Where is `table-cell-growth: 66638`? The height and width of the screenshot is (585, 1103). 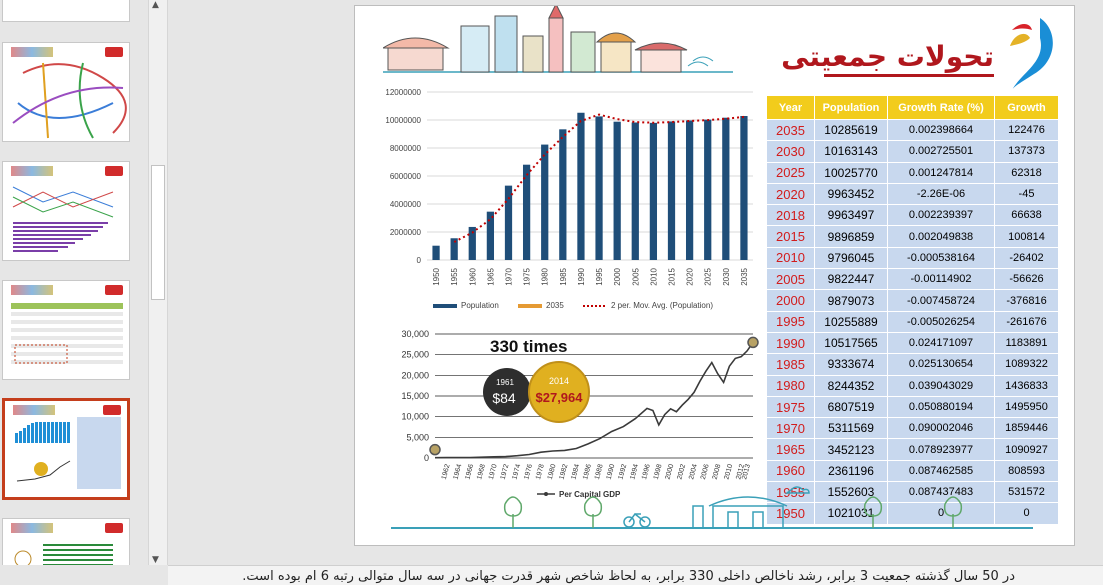 table-cell-growth: 66638 is located at coordinates (1026, 215).